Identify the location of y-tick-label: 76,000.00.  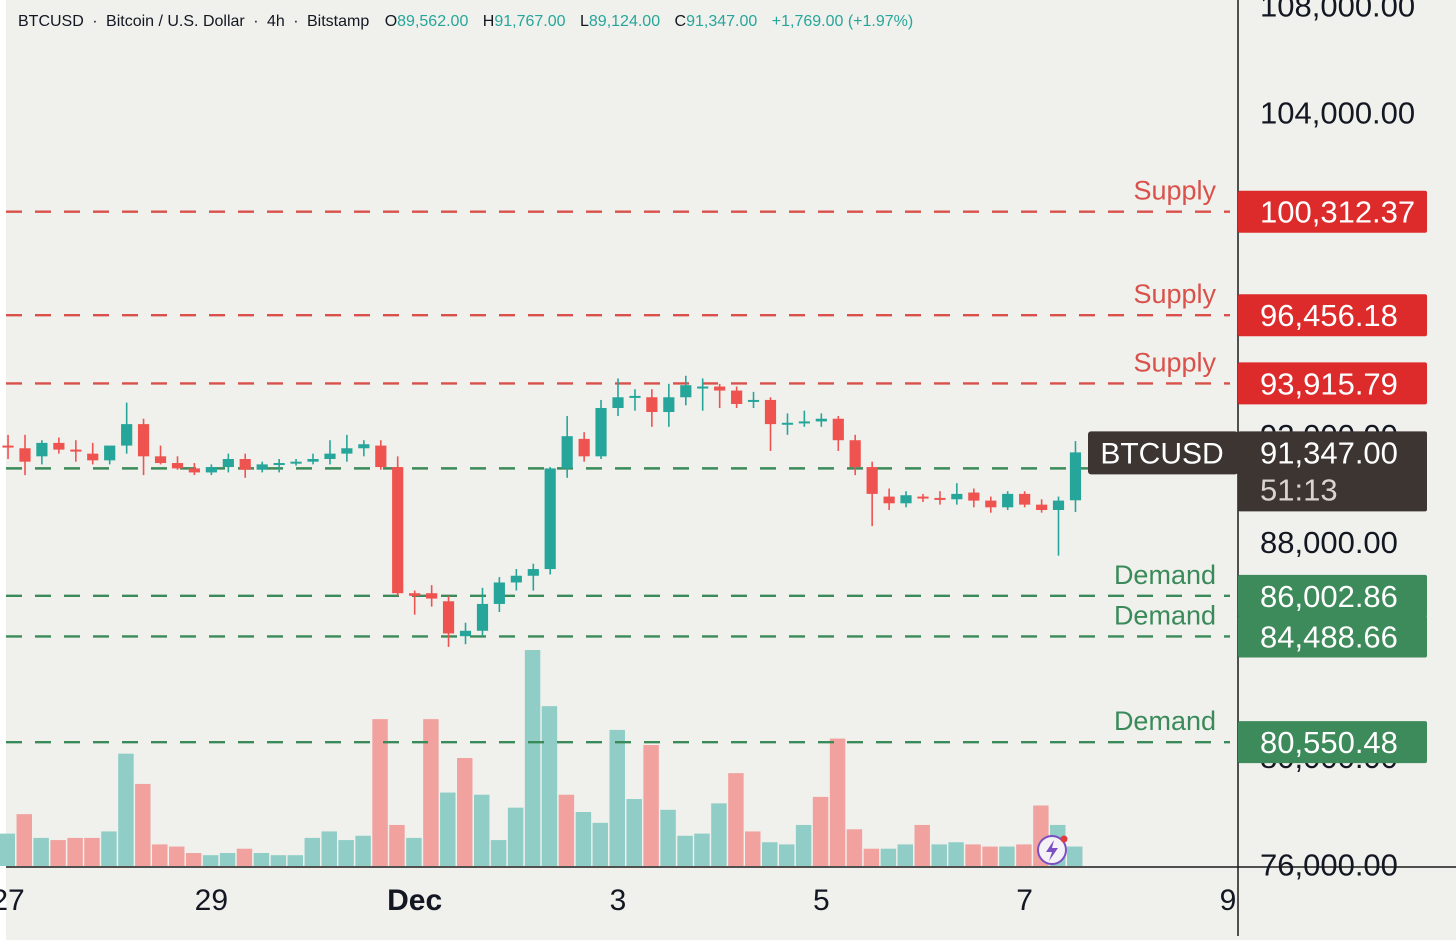
(1329, 864).